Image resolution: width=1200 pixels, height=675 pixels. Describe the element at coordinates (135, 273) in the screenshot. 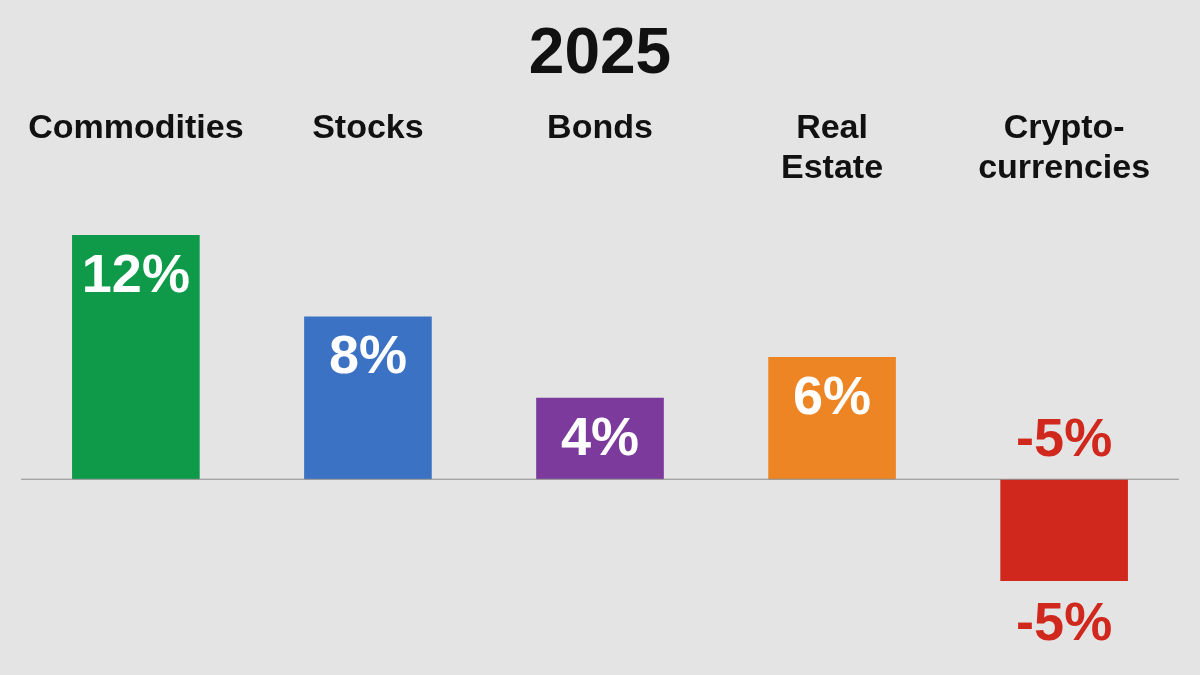

I see `data-label: 12%` at that location.